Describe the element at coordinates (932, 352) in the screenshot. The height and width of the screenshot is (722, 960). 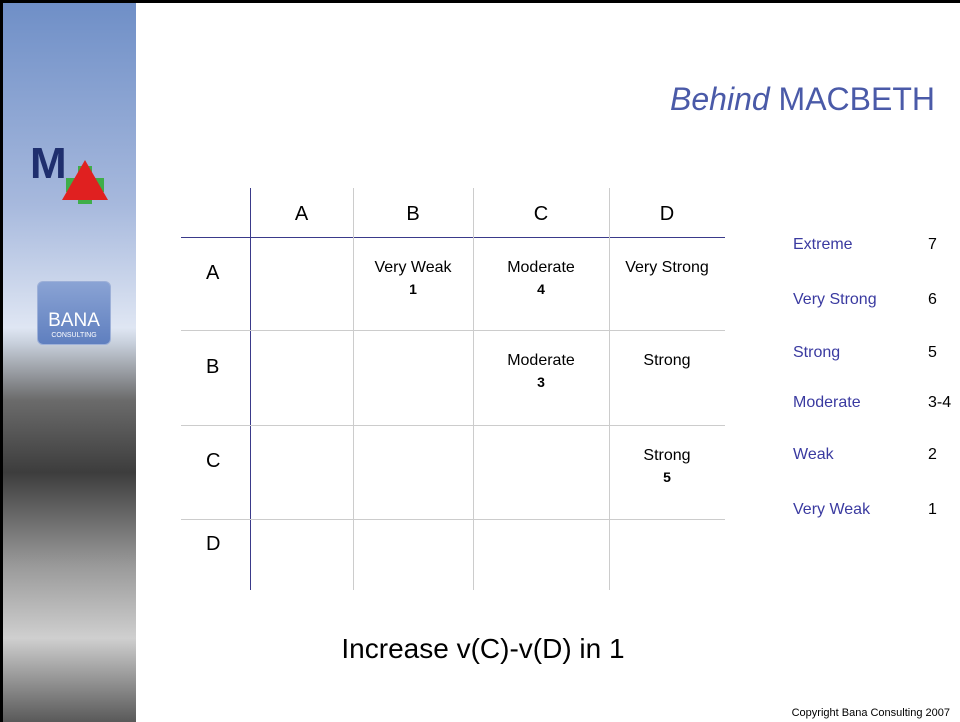
I see `scale-value: 5` at that location.